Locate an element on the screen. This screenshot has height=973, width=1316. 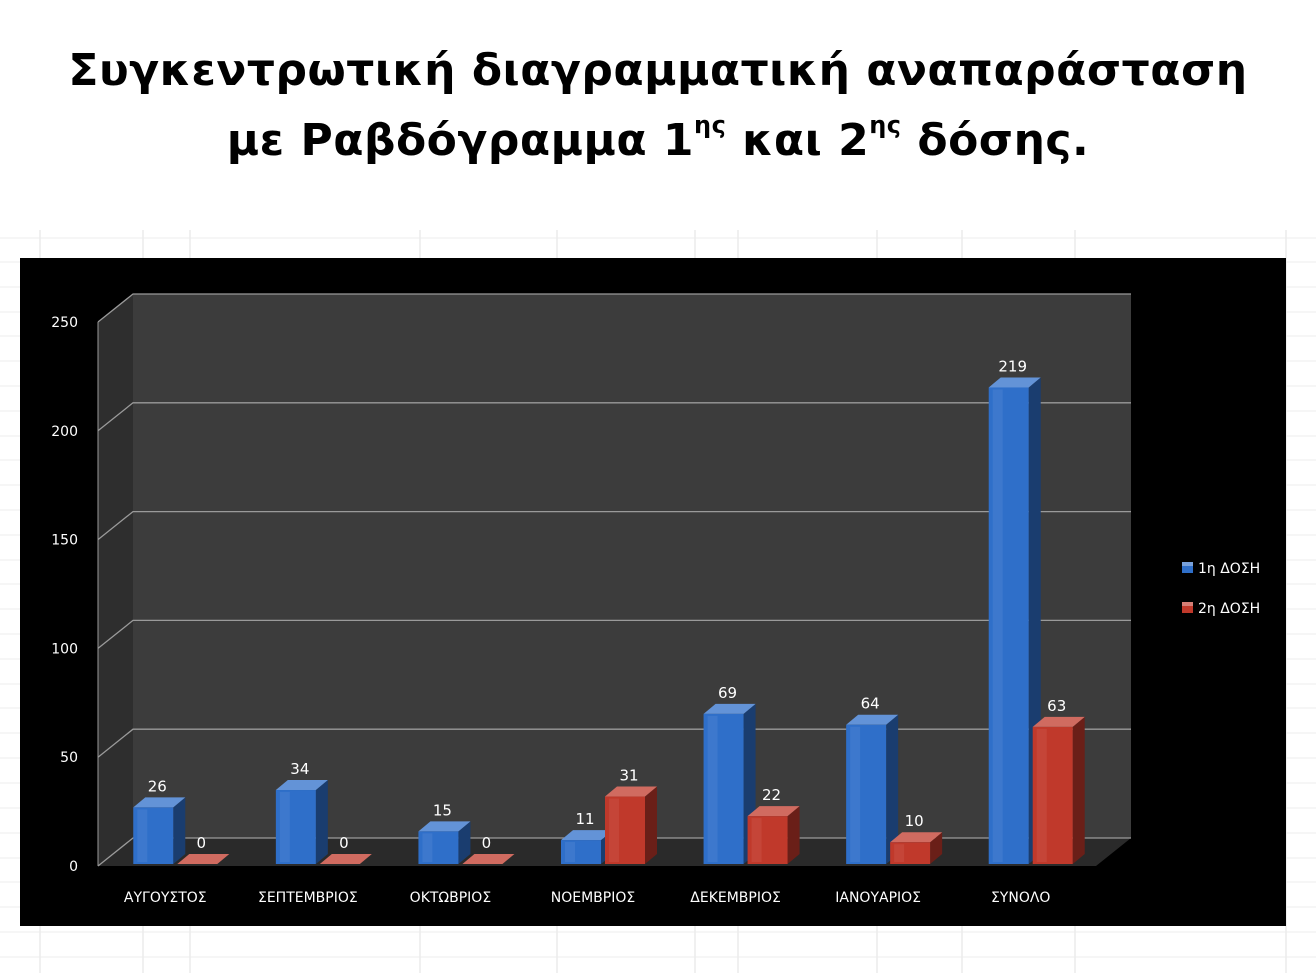
title-superscript-1: ης is located at coordinates (710, 125).